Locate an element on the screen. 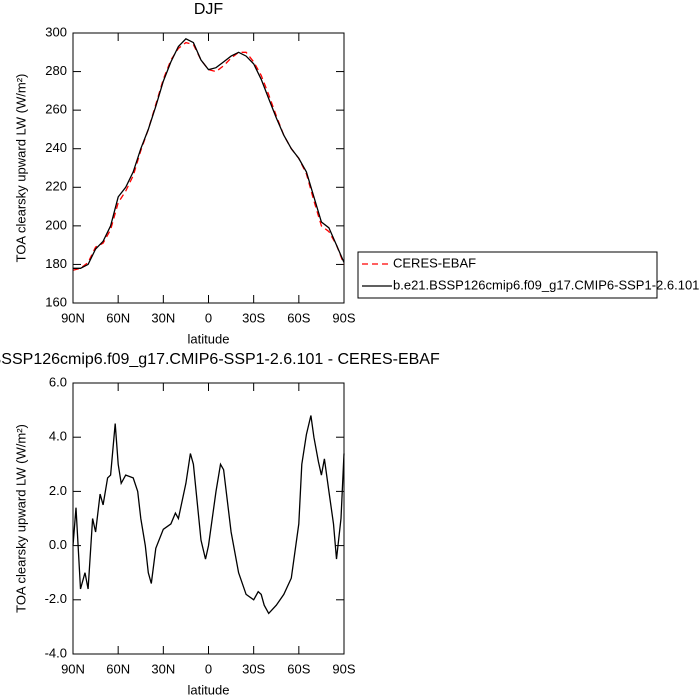  y-tick-label: 180 is located at coordinates (56, 263).